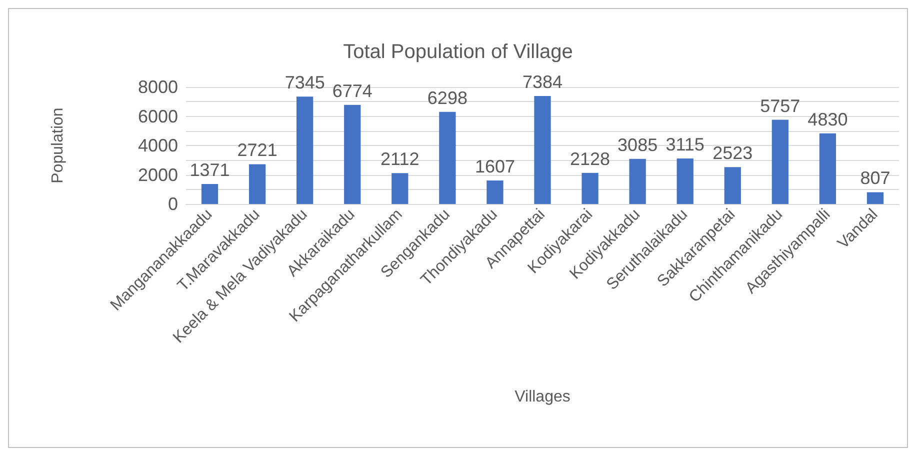 Image resolution: width=918 pixels, height=458 pixels. What do you see at coordinates (173, 204) in the screenshot?
I see `y-tick-label: 0` at bounding box center [173, 204].